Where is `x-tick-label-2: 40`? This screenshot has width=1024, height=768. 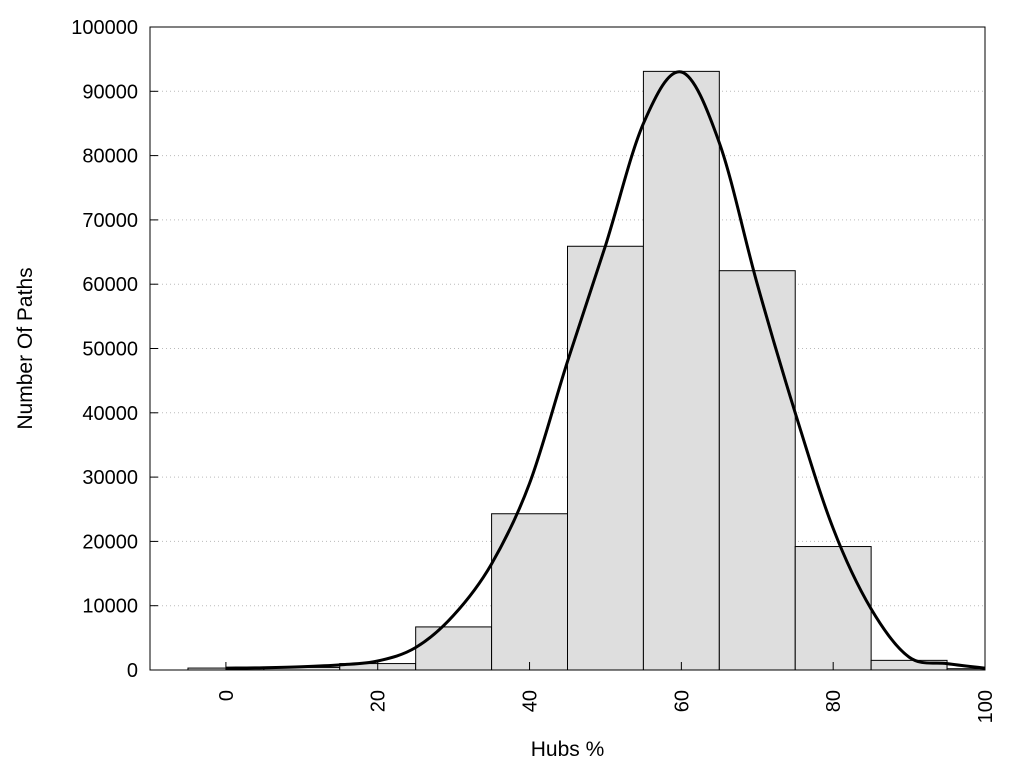
x-tick-label-2: 40 is located at coordinates (531, 701).